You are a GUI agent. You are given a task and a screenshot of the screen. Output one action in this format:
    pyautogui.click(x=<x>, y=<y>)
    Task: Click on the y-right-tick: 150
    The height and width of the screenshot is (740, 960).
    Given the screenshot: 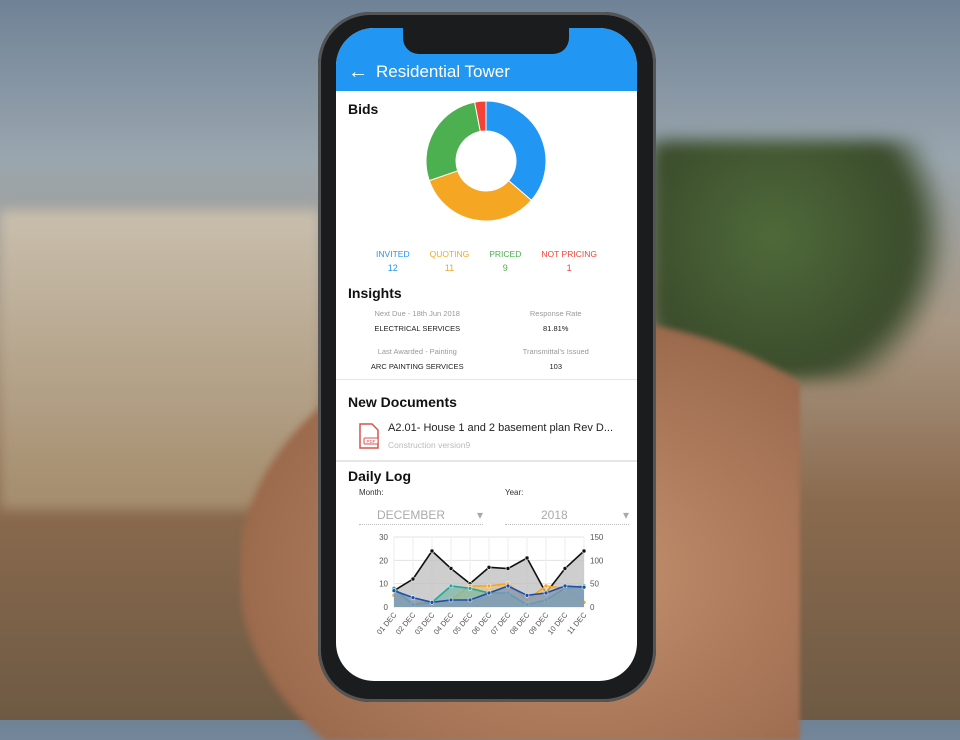 What is the action you would take?
    pyautogui.click(x=597, y=537)
    